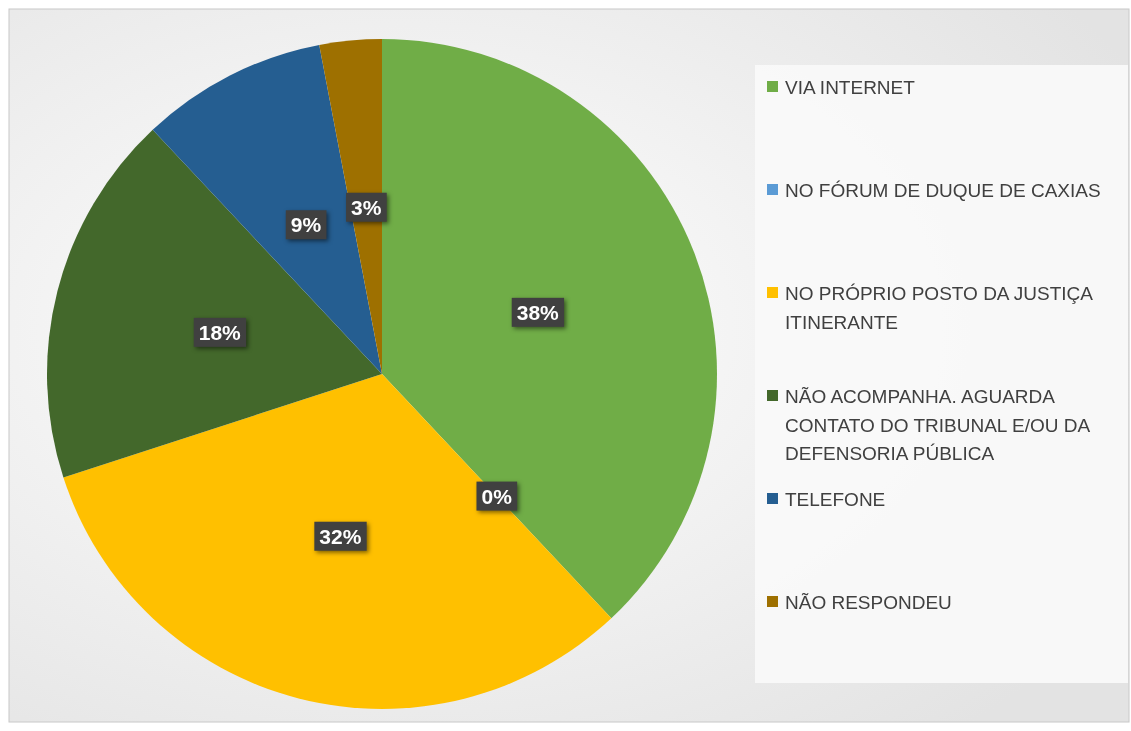 Image resolution: width=1131 pixels, height=731 pixels. I want to click on legend-label: NO PRÓPRIO POSTO DA JUSTIÇA ITINERANTE, so click(939, 307).